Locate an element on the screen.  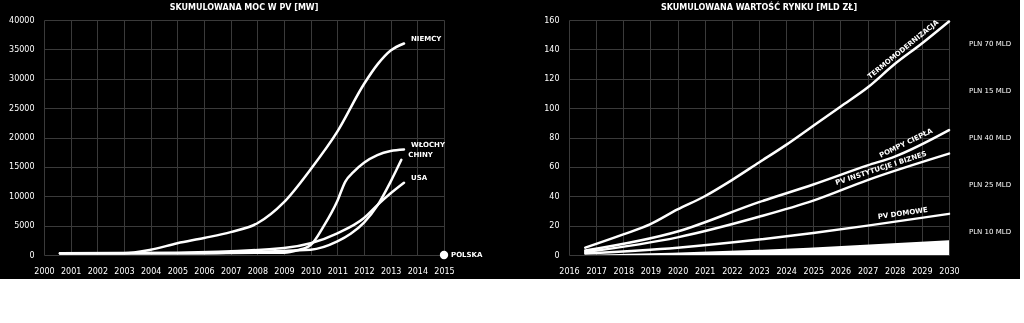
y-tick-label: 40000 is located at coordinates (22, 20).